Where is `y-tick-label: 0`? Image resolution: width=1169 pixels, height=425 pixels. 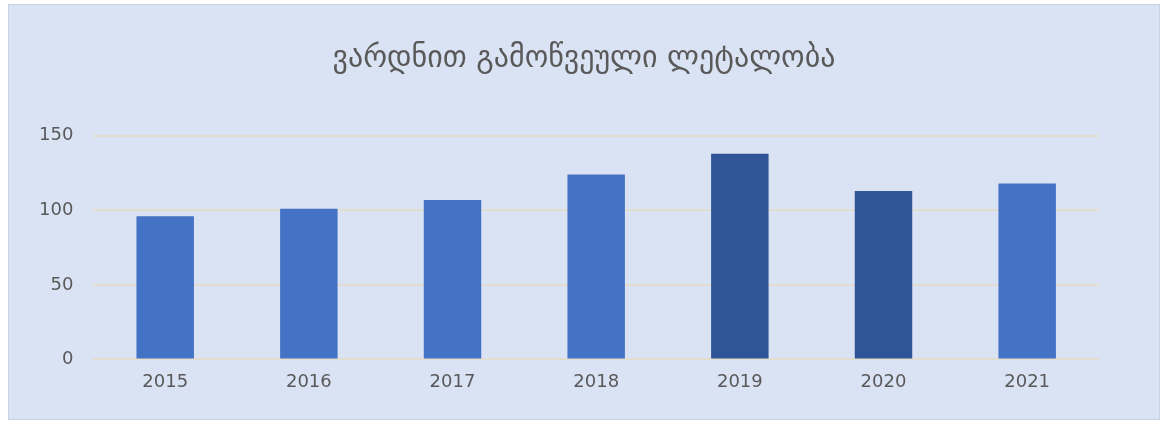 y-tick-label: 0 is located at coordinates (67, 358).